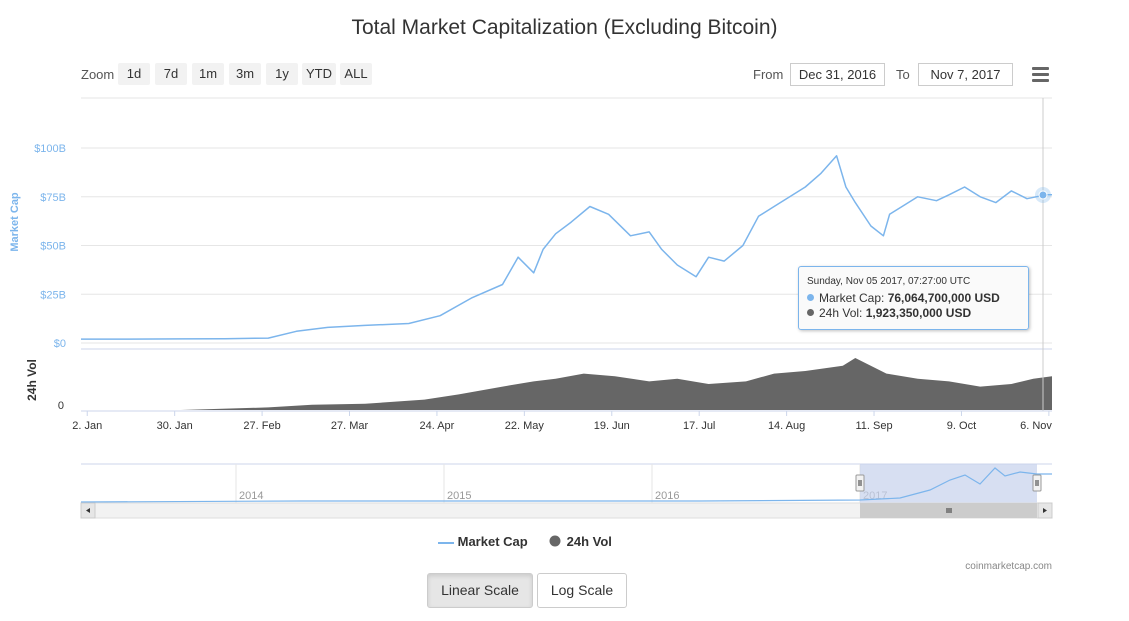  Describe the element at coordinates (525, 426) in the screenshot. I see `x-tick-label: 22. May` at that location.